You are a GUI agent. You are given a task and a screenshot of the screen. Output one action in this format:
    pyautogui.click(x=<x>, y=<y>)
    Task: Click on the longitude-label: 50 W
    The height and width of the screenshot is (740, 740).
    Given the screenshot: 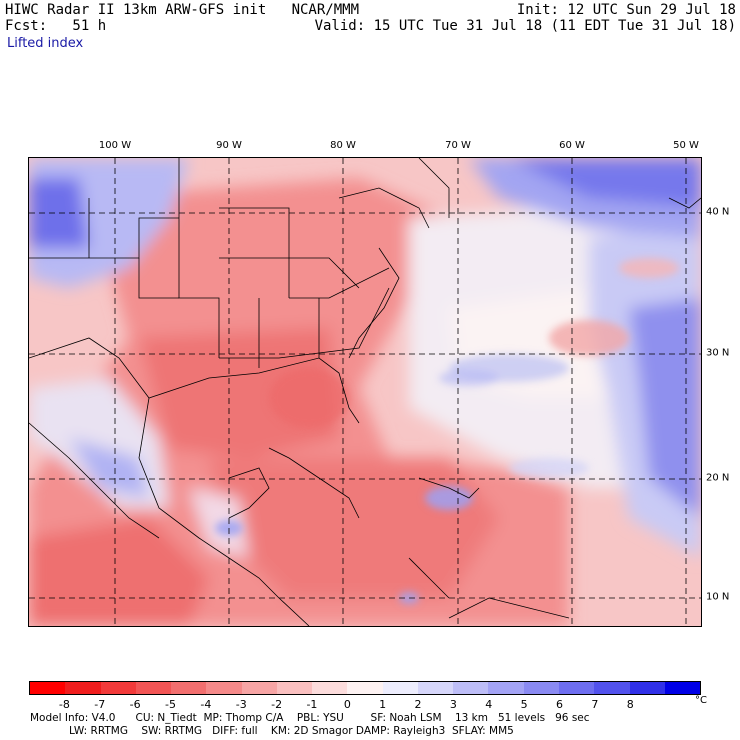 What is the action you would take?
    pyautogui.click(x=686, y=145)
    